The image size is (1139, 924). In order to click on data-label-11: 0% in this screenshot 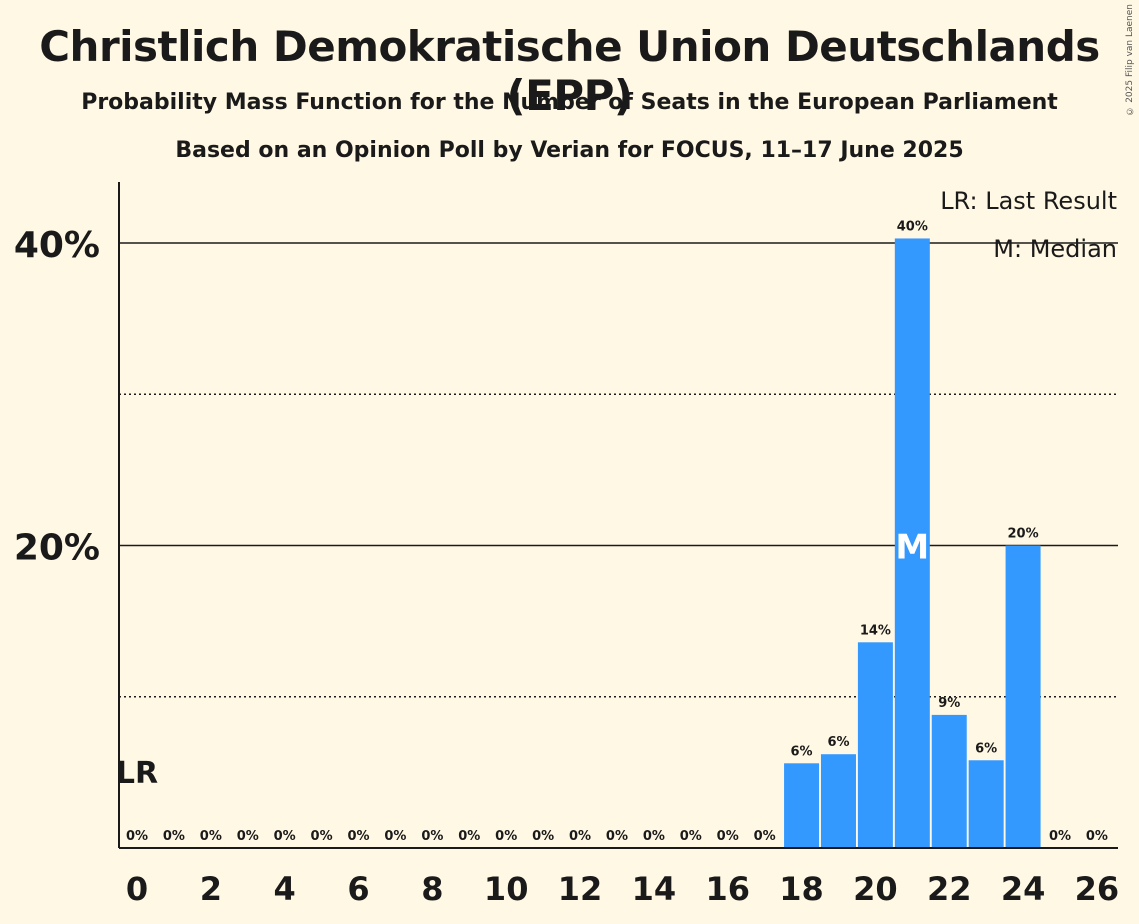, I will do `click(543, 836)`.